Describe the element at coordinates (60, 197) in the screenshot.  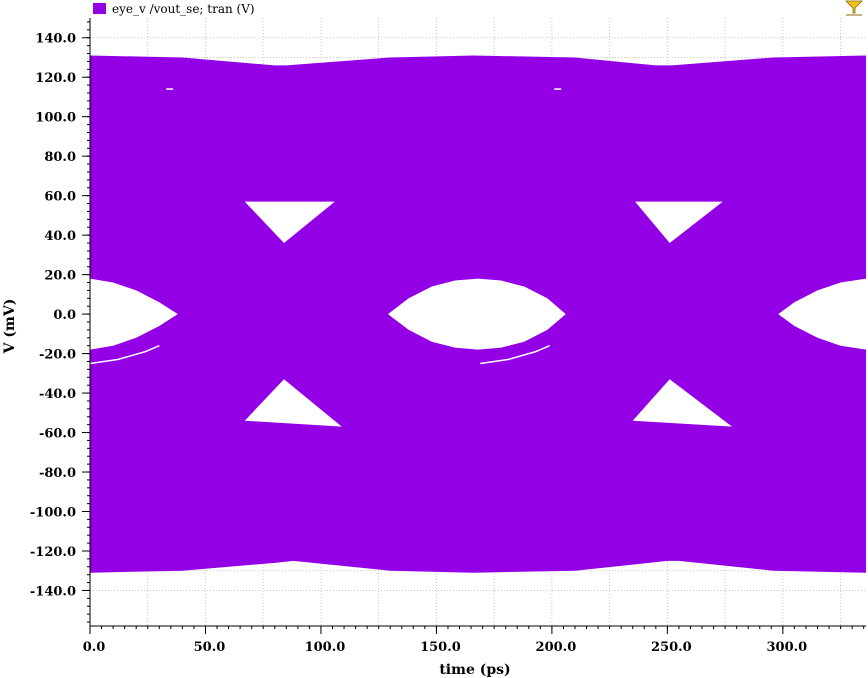
I see `y-tick-label: 60.0` at that location.